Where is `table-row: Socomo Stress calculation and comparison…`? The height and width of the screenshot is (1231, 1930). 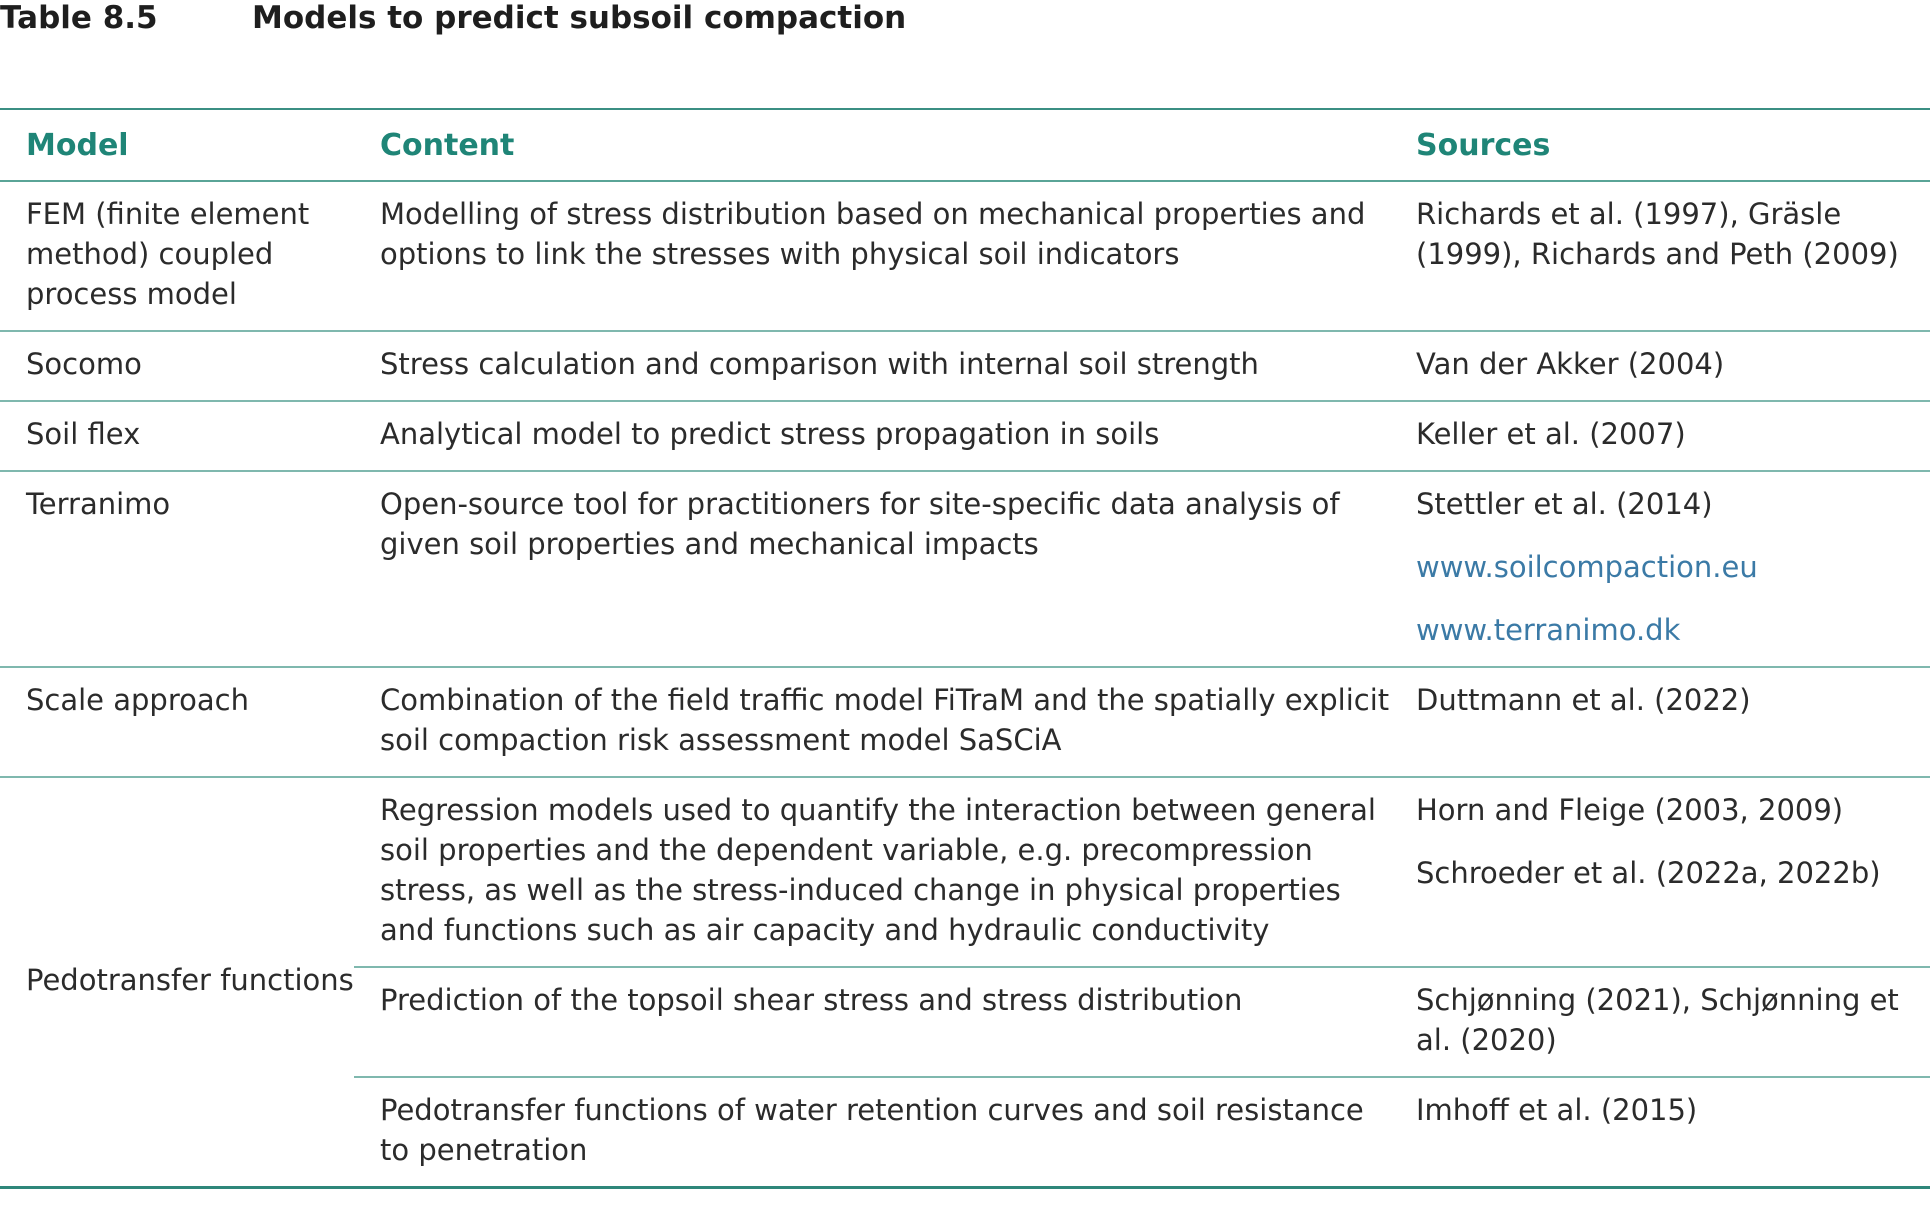
table-row: Socomo Stress calculation and comparison… is located at coordinates (965, 366).